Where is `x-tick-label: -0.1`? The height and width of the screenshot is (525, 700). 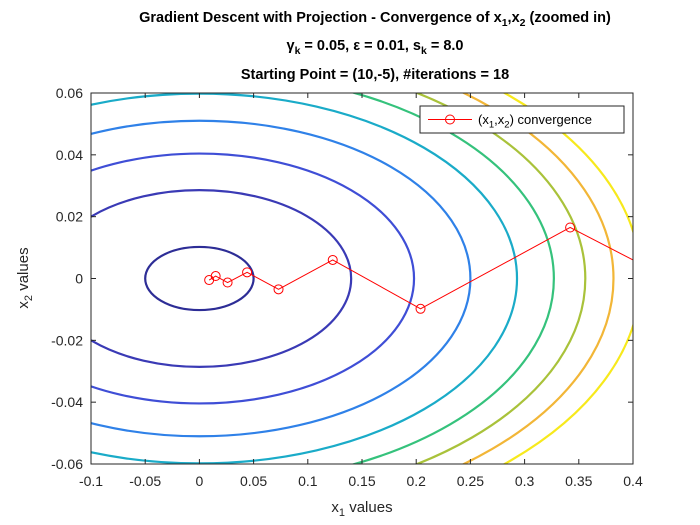 x-tick-label: -0.1 is located at coordinates (91, 481).